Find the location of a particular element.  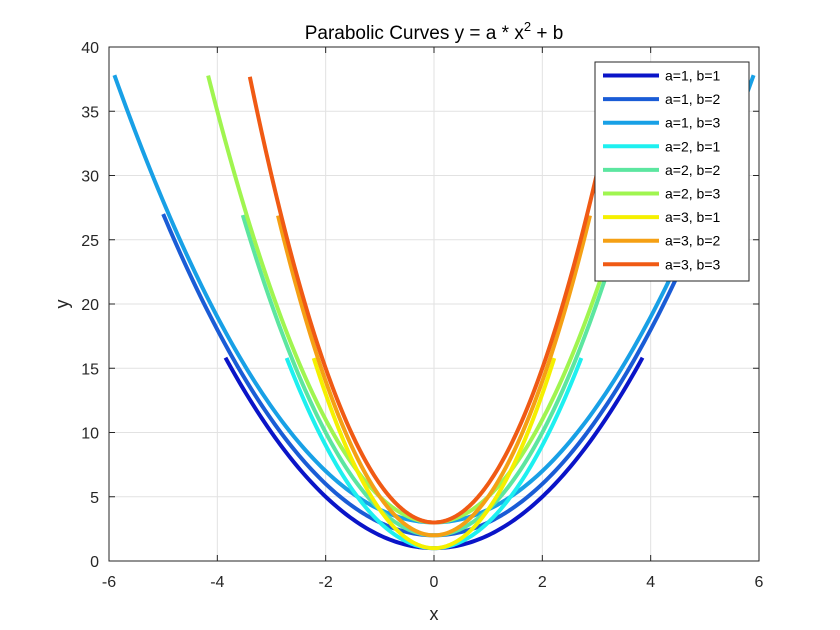

y-tick-label: 25 is located at coordinates (90, 241).